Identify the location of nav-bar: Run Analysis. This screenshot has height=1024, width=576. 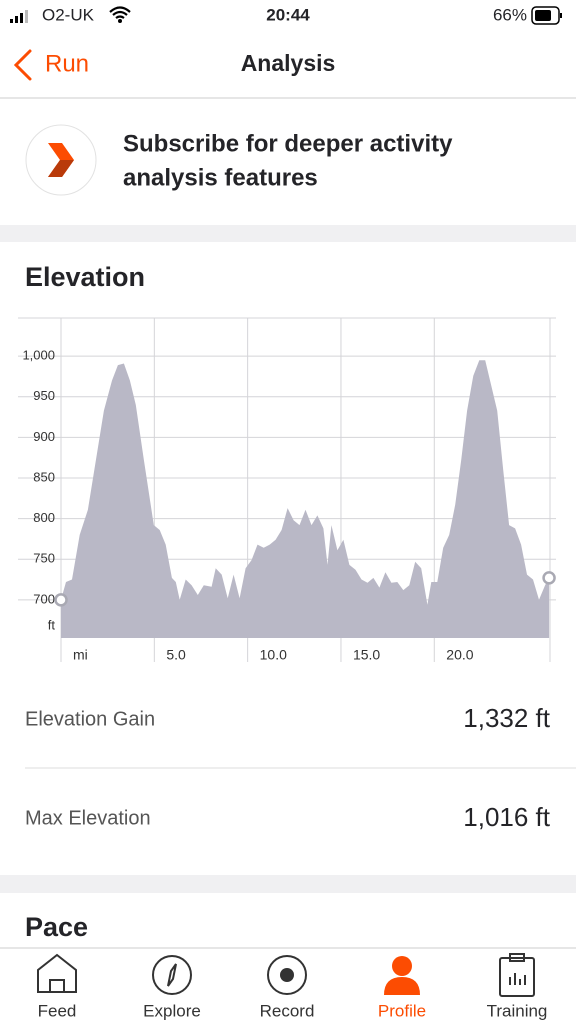
(288, 74).